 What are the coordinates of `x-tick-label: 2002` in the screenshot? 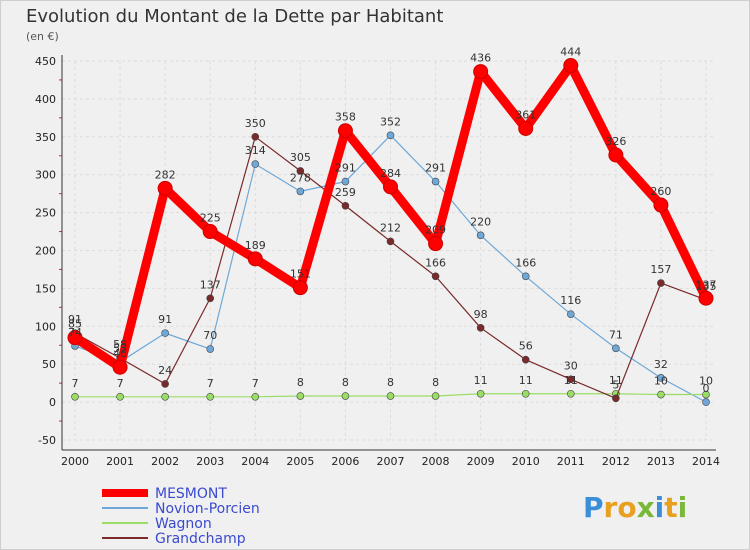 It's located at (165, 461).